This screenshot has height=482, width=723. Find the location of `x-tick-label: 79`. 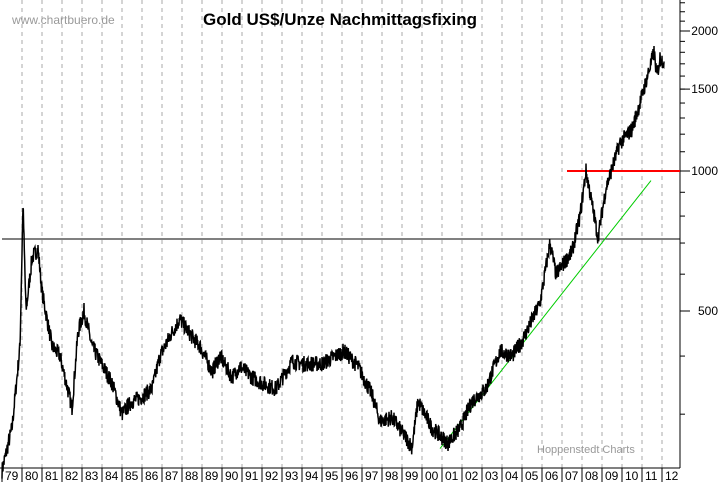

x-tick-label: 79 is located at coordinates (12, 475).